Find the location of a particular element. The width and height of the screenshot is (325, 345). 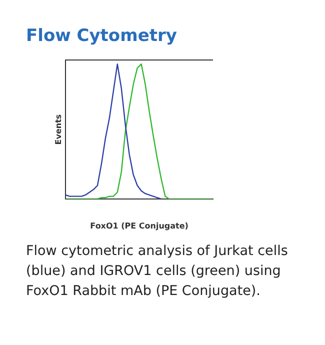

x-axis-title: FoxO1 (PE Conjugate) is located at coordinates (139, 225).